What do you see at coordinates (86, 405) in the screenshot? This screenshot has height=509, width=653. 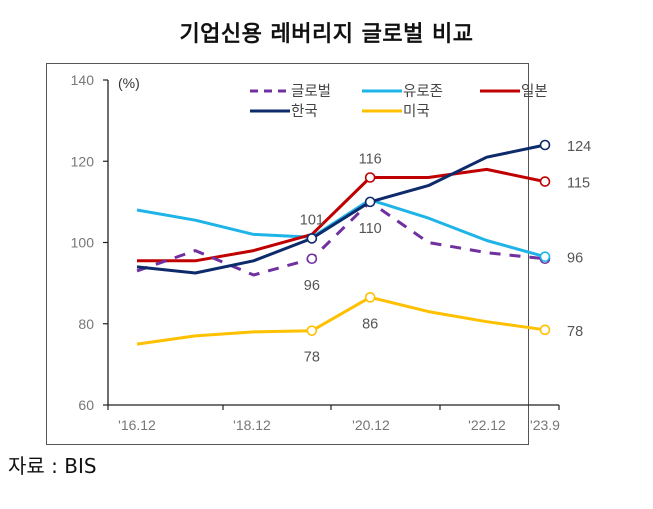 I see `y-tick-label: 60` at bounding box center [86, 405].